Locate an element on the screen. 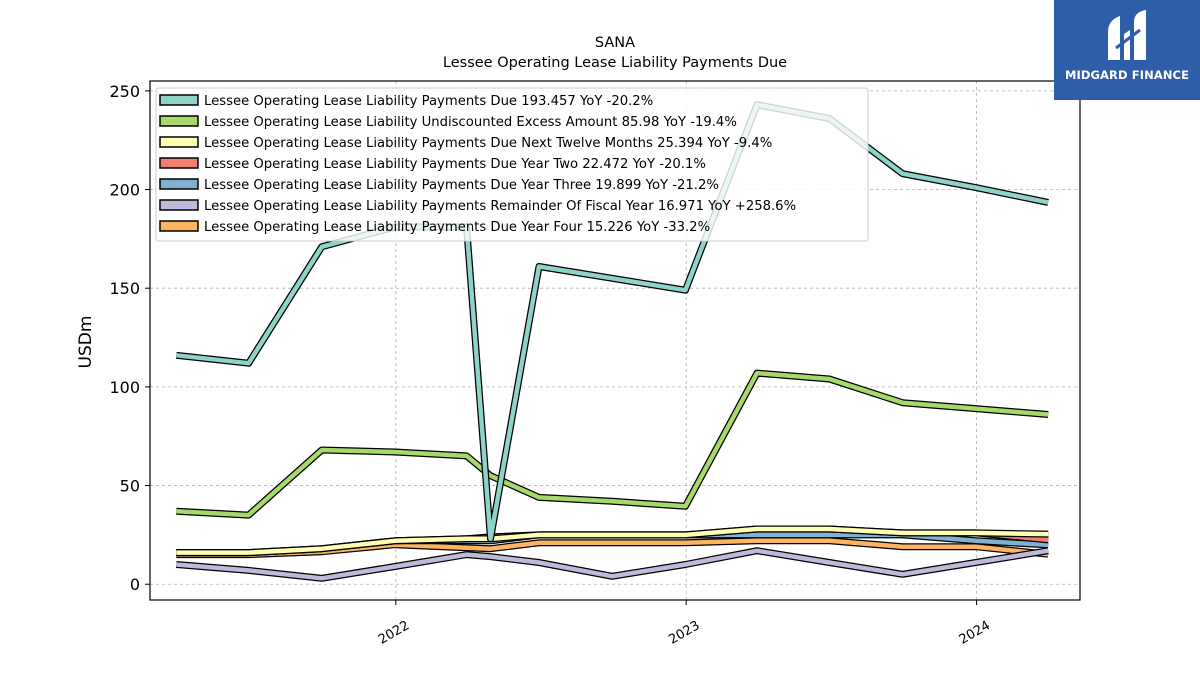 Image resolution: width=1200 pixels, height=675 pixels. brand-logo-mark-icon is located at coordinates (1127, 35).